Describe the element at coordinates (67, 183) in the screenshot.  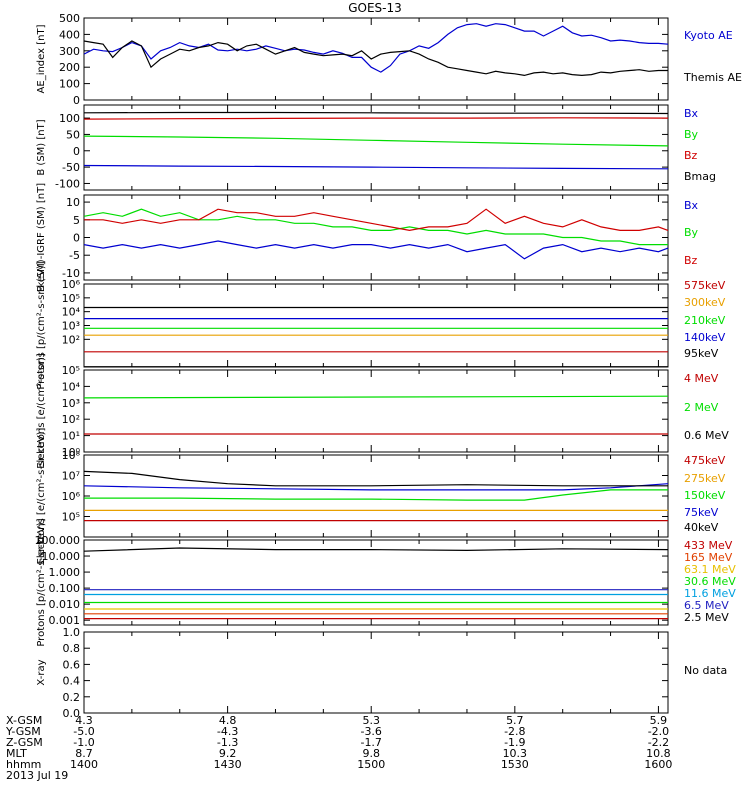
I see `y-tick-label: -100` at that location.